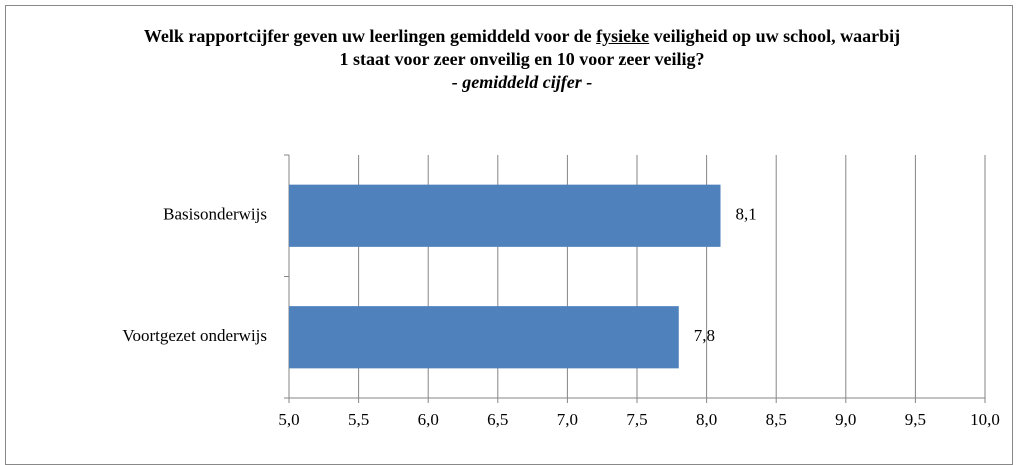  I want to click on x-tick-label: 7,0, so click(567, 419).